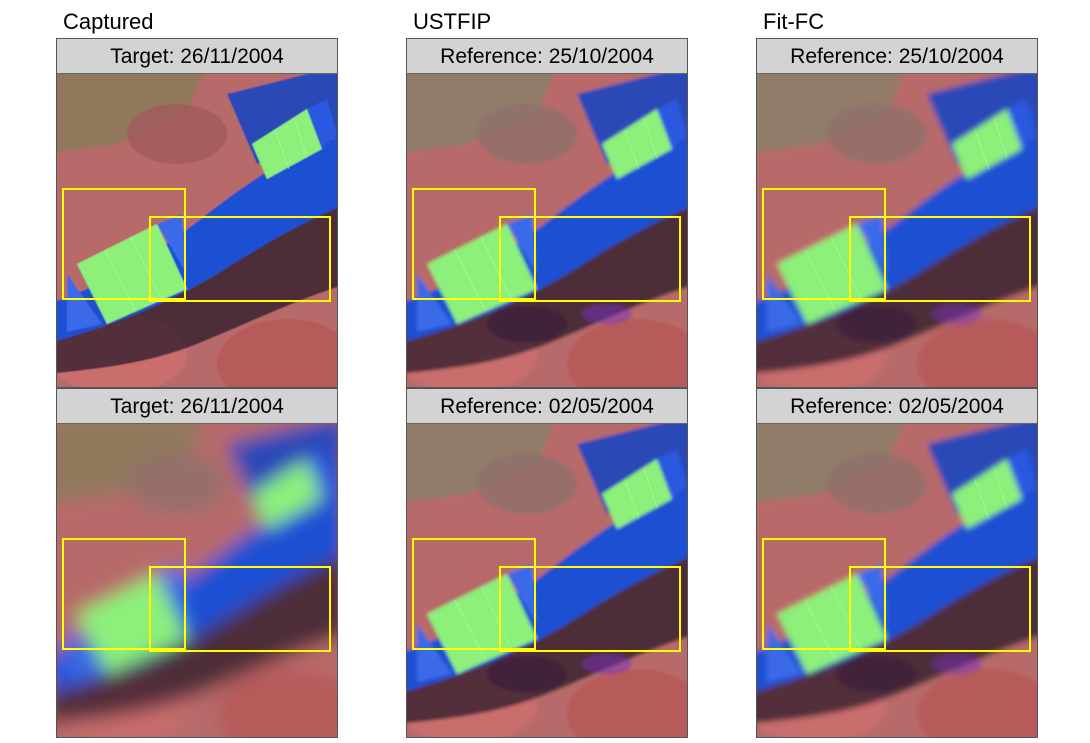 This screenshot has height=743, width=1090. I want to click on panel-fitfc-bottom: Reference: 02/05/2004, so click(897, 563).